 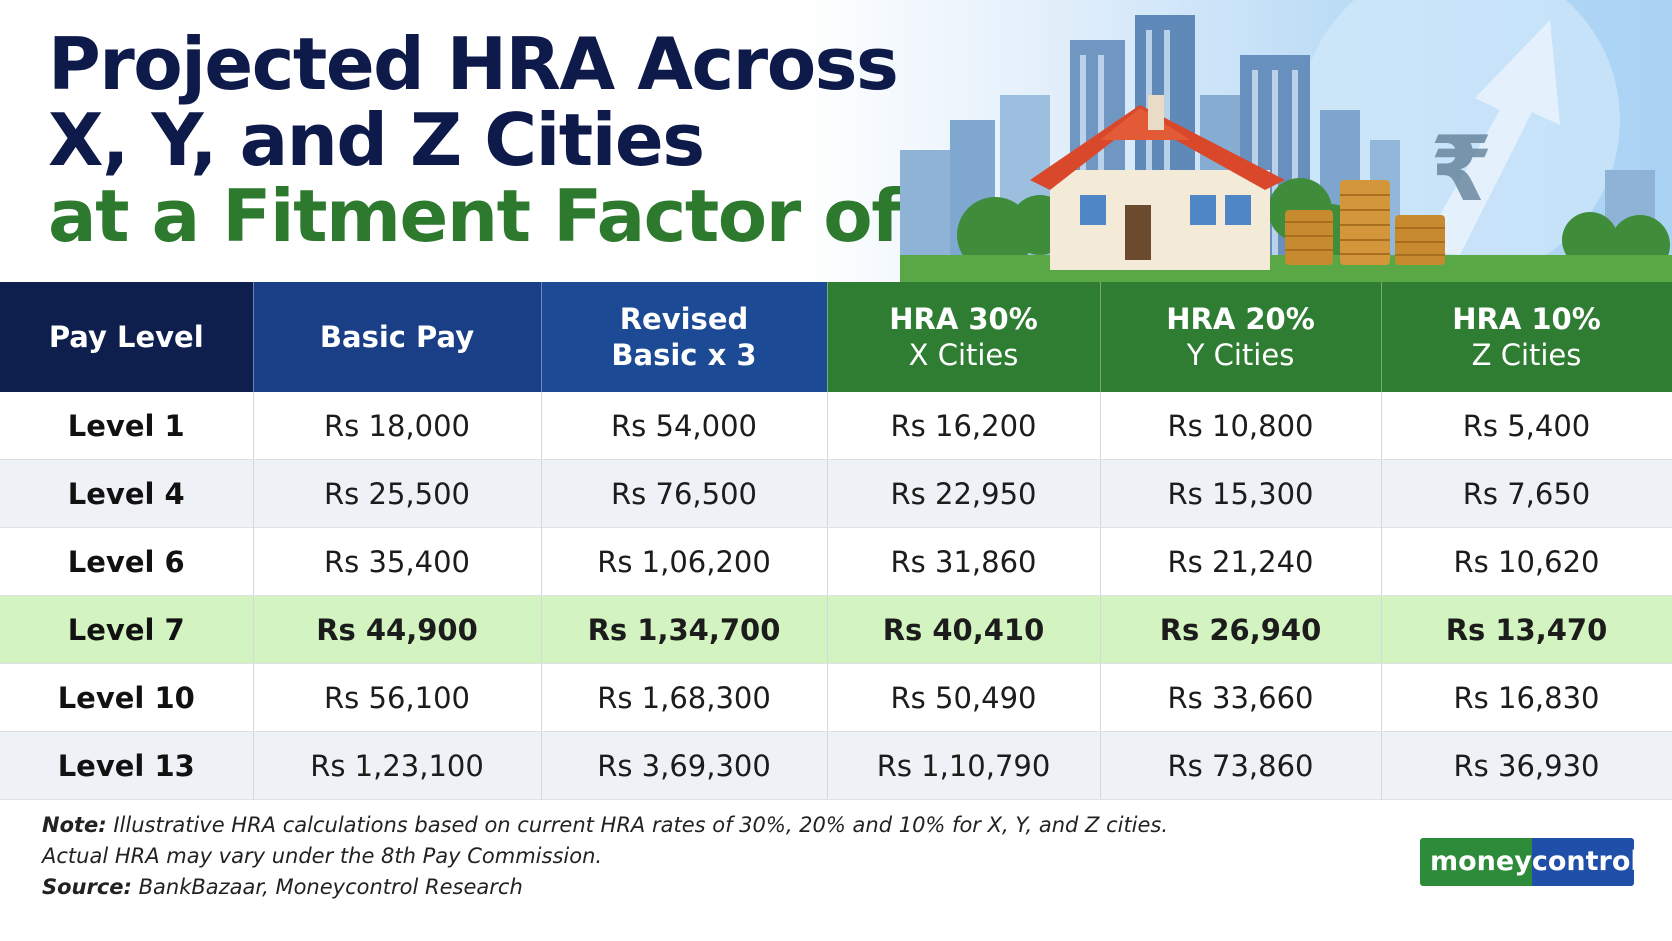 I want to click on cell-pay-level: Level 10, so click(x=127, y=697).